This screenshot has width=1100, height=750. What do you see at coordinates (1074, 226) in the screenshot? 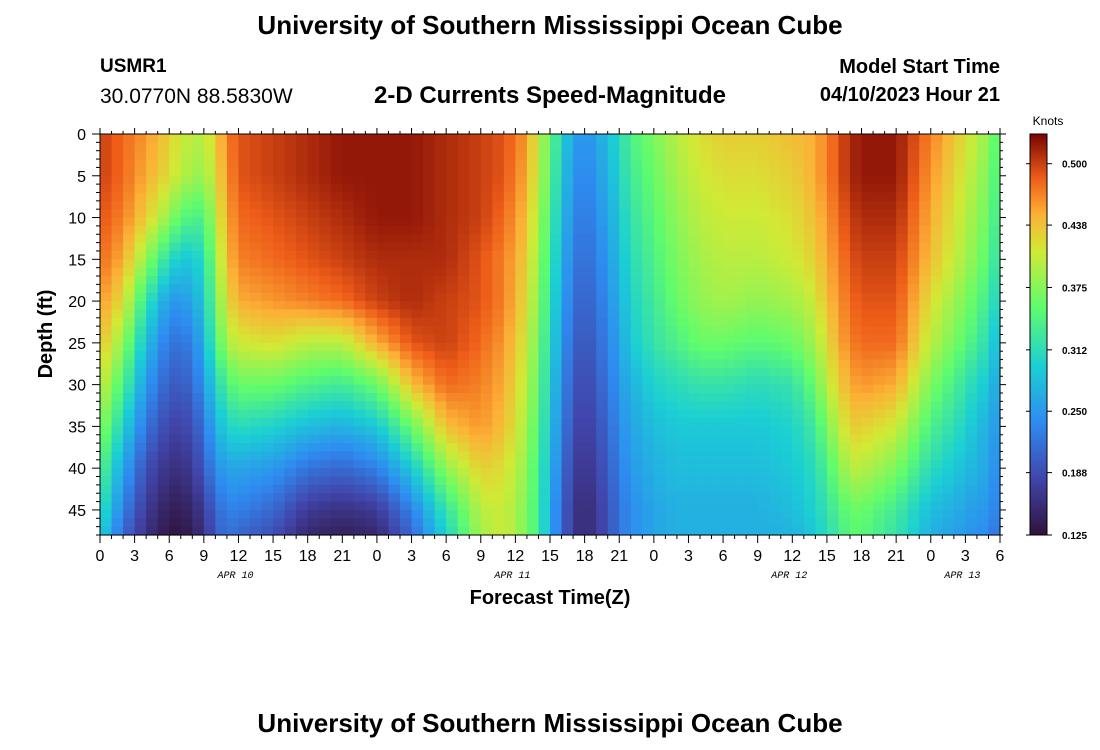
I see `colorbar-tick-label: 0.438` at bounding box center [1074, 226].